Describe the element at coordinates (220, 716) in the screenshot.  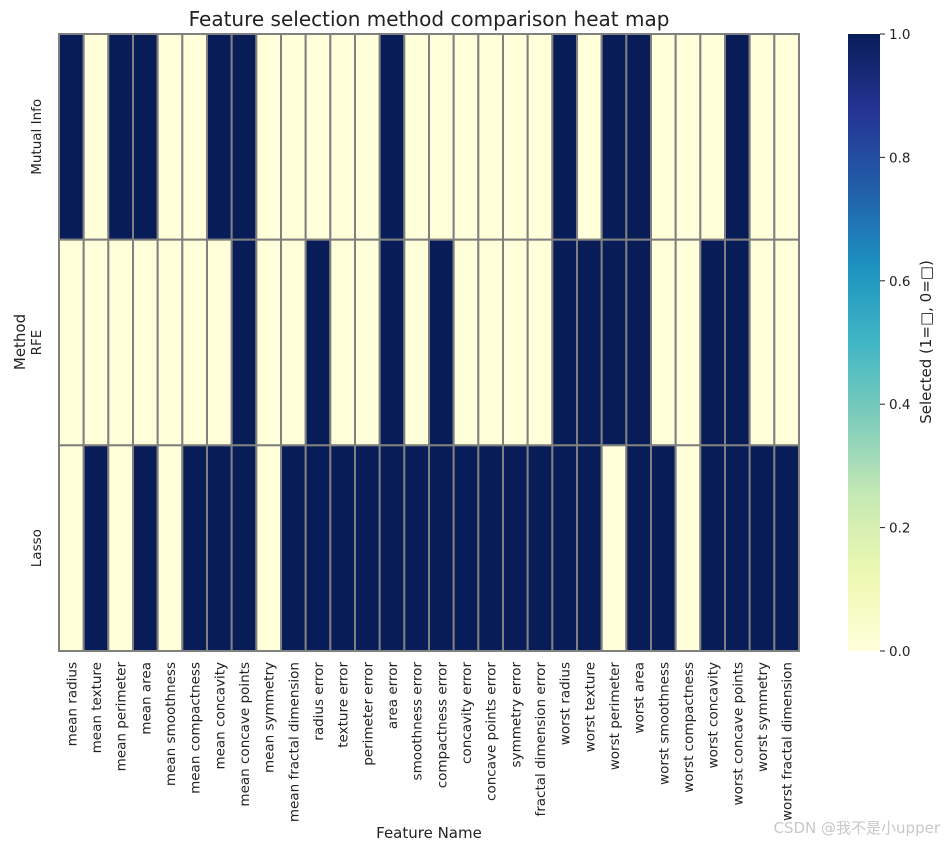
I see `x-tick-label: mean concavity` at that location.